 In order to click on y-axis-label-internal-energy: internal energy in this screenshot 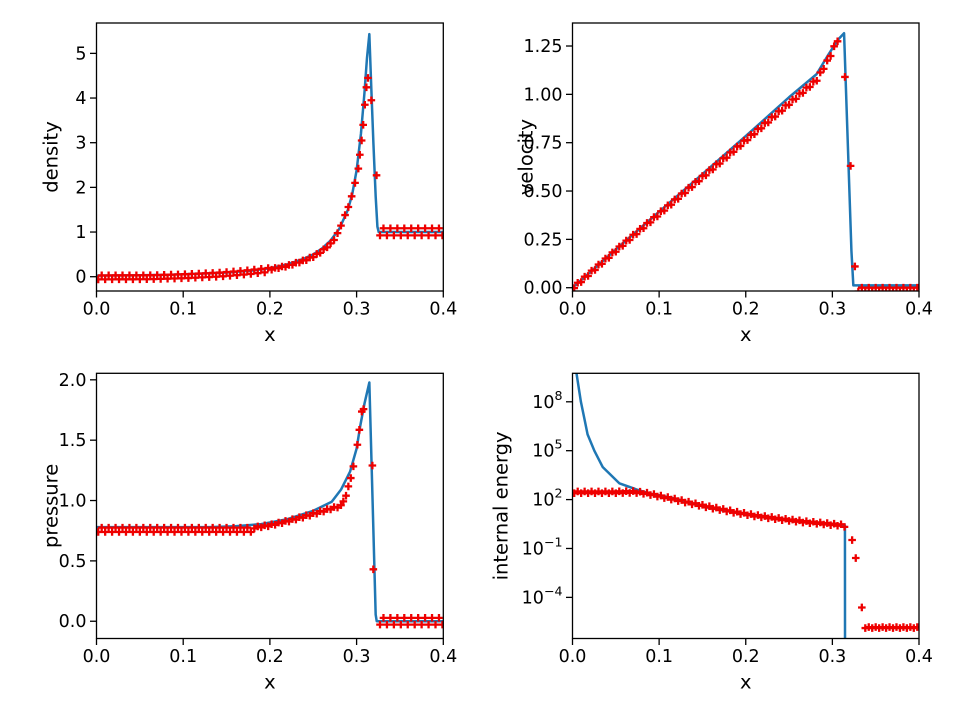, I will do `click(501, 505)`.